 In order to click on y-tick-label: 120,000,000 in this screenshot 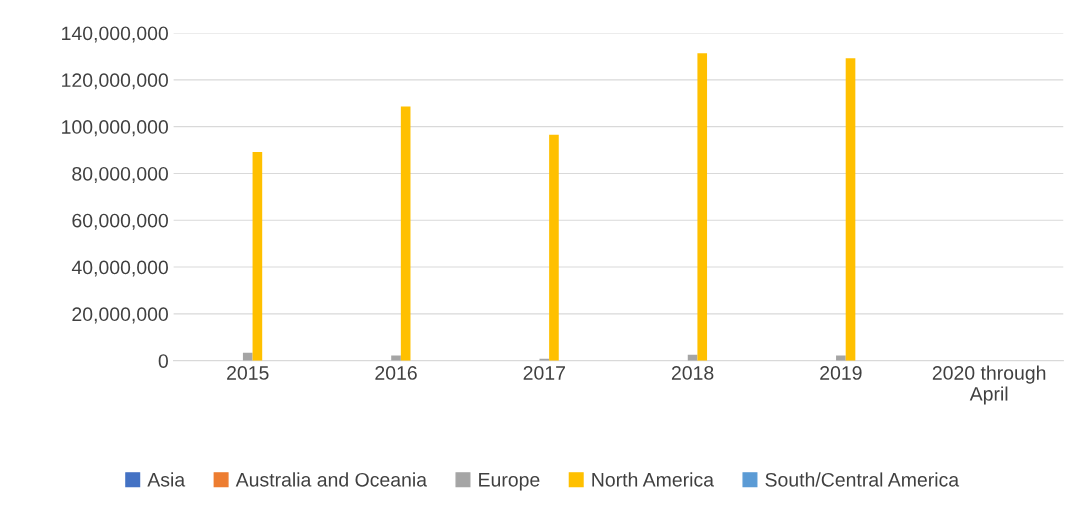, I will do `click(115, 81)`.